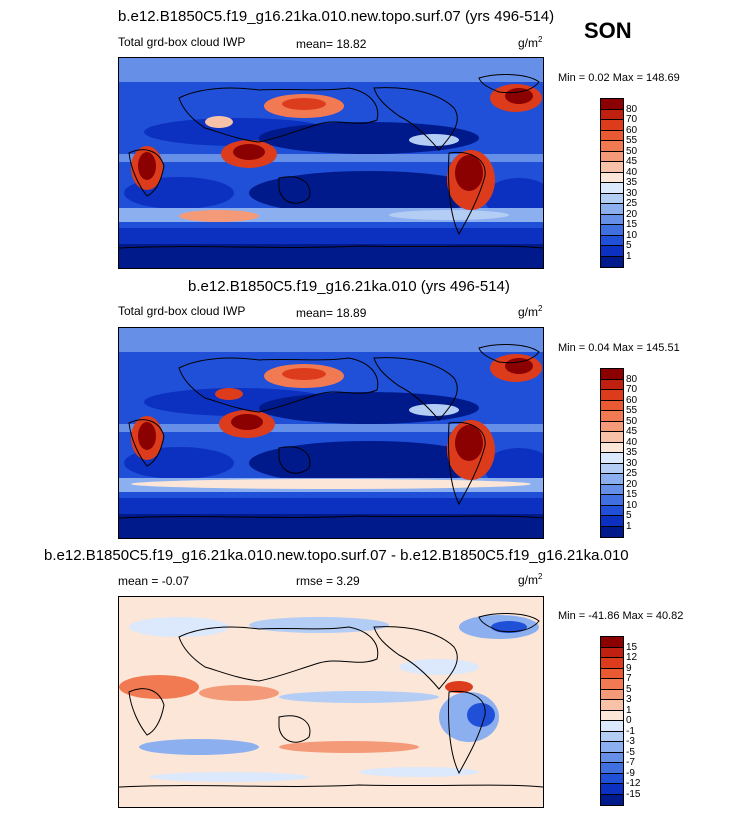 This screenshot has width=733, height=814. What do you see at coordinates (328, 581) in the screenshot?
I see `panel-3-rmse-label: rmse = 3.29` at bounding box center [328, 581].